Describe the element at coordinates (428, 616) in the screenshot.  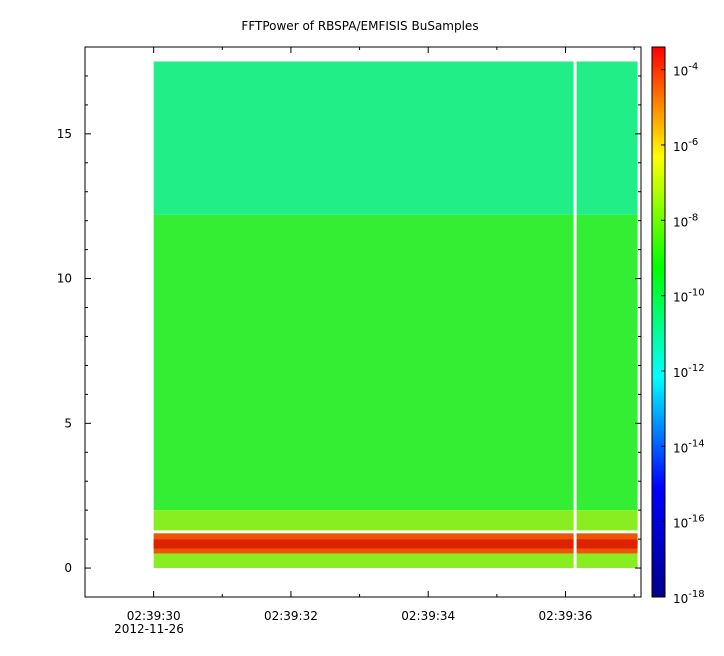
I see `x-tick-label: 02:39:34` at that location.